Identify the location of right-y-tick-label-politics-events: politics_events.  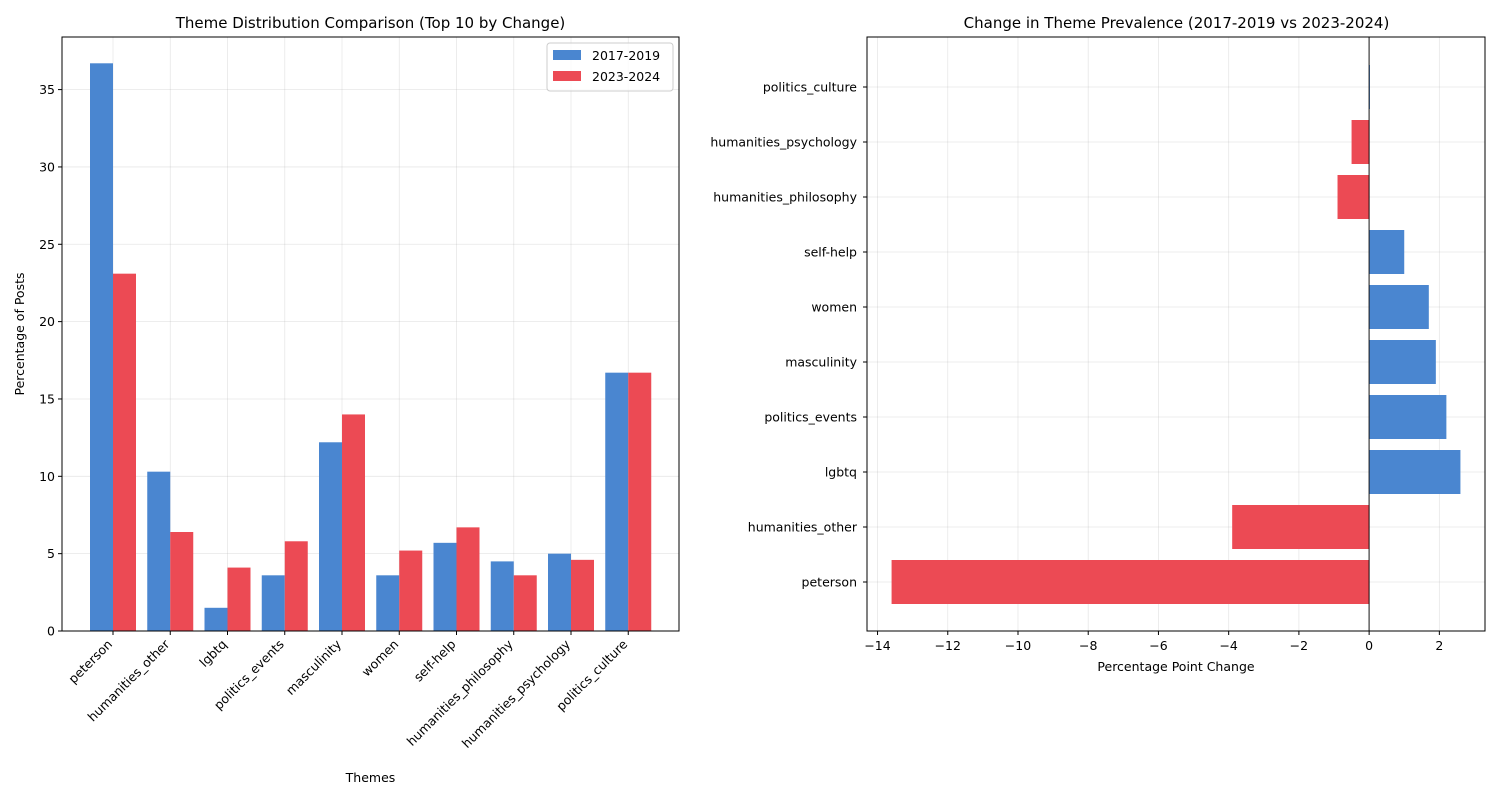
(810, 417).